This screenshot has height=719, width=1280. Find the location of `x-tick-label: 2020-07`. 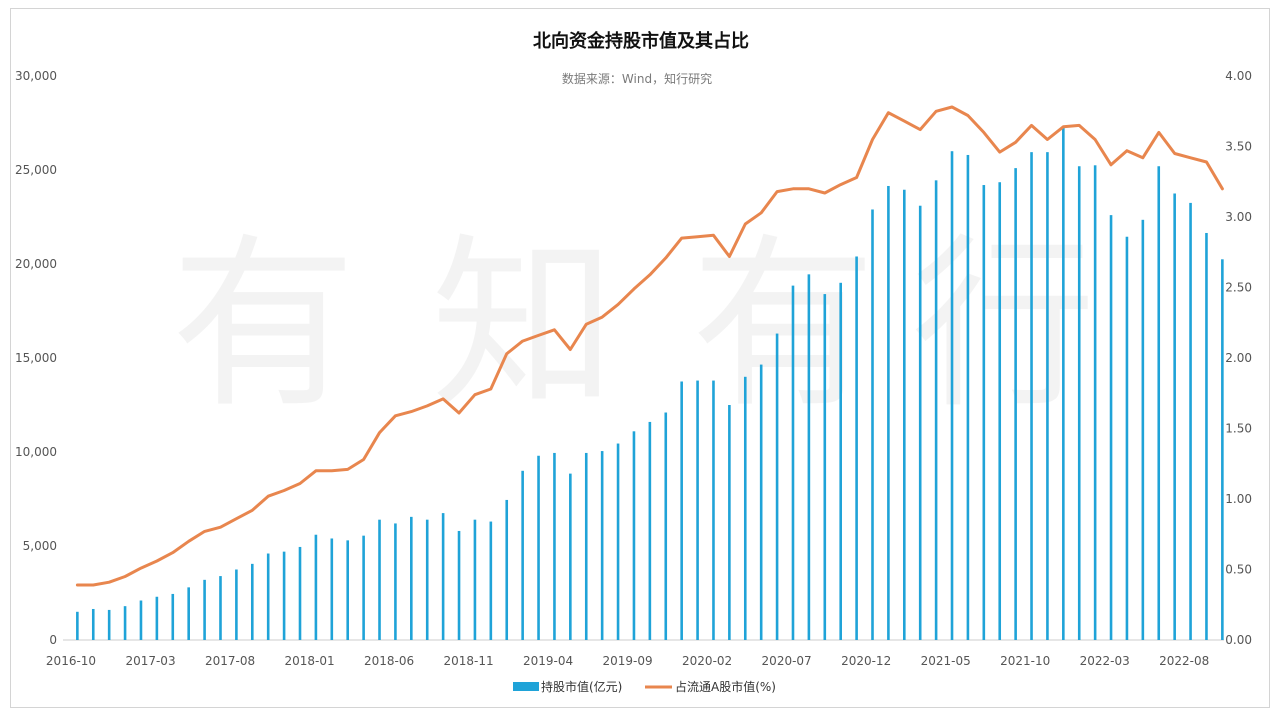

x-tick-label: 2020-07 is located at coordinates (787, 661).